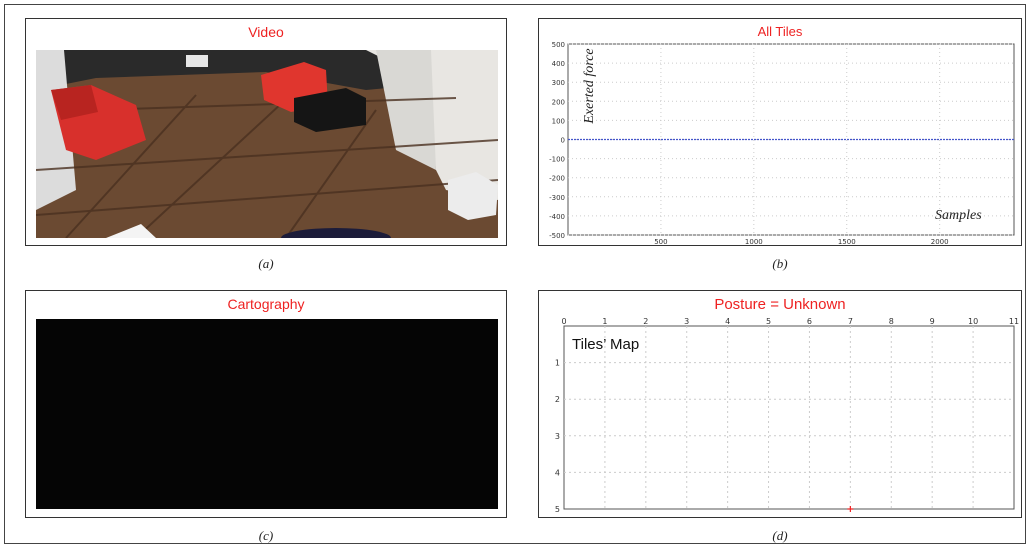 This screenshot has width=1032, height=550. What do you see at coordinates (850, 321) in the screenshot?
I see `x-tick-label: 7` at bounding box center [850, 321].